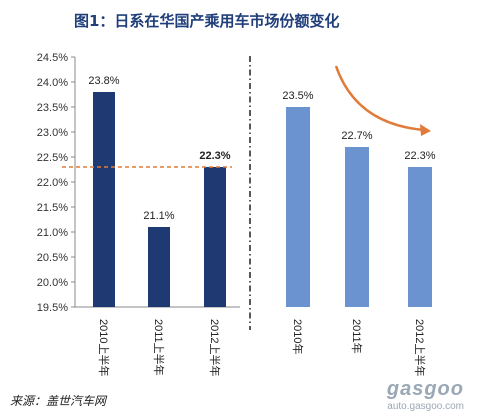 The width and height of the screenshot is (478, 416). What do you see at coordinates (158, 216) in the screenshot?
I see `data-label: 21.1%` at bounding box center [158, 216].